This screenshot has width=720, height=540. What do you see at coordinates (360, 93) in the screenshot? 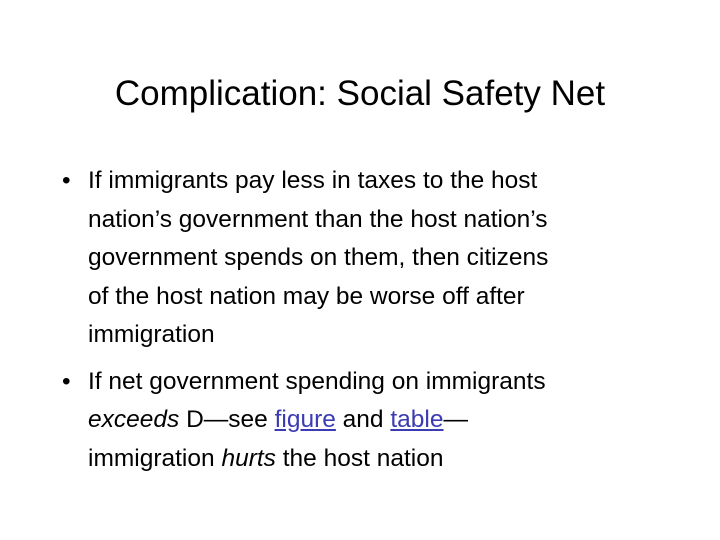
I see `slide-title: Complication: Social Safety Net` at bounding box center [360, 93].